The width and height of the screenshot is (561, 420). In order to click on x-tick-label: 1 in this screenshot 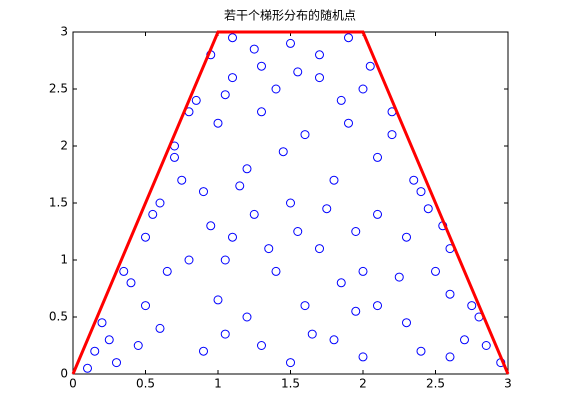, I will do `click(218, 384)`.